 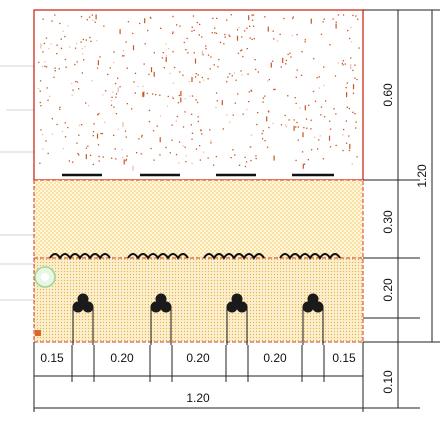 I want to click on cable, so click(x=232, y=307).